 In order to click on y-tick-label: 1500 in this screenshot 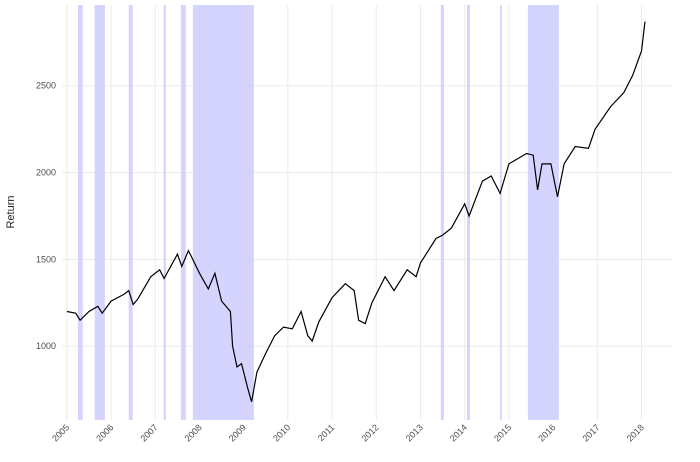, I will do `click(46, 259)`.